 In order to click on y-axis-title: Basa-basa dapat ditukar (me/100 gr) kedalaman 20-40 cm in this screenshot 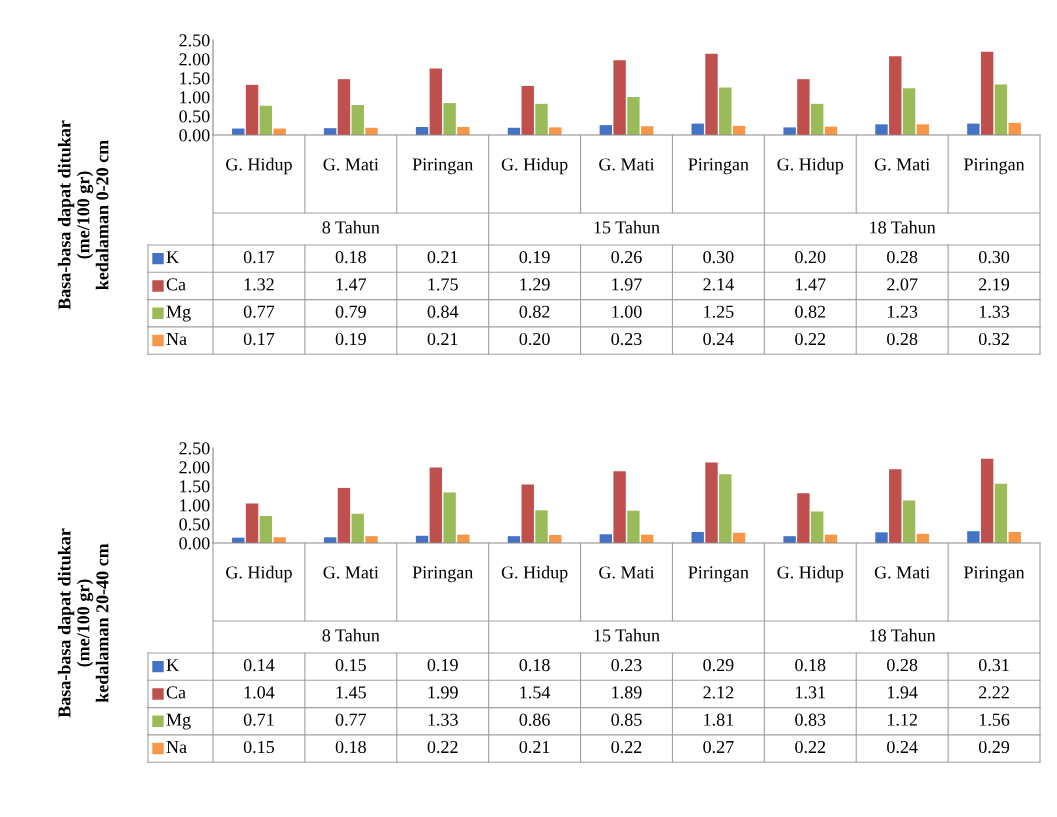, I will do `click(83, 623)`.